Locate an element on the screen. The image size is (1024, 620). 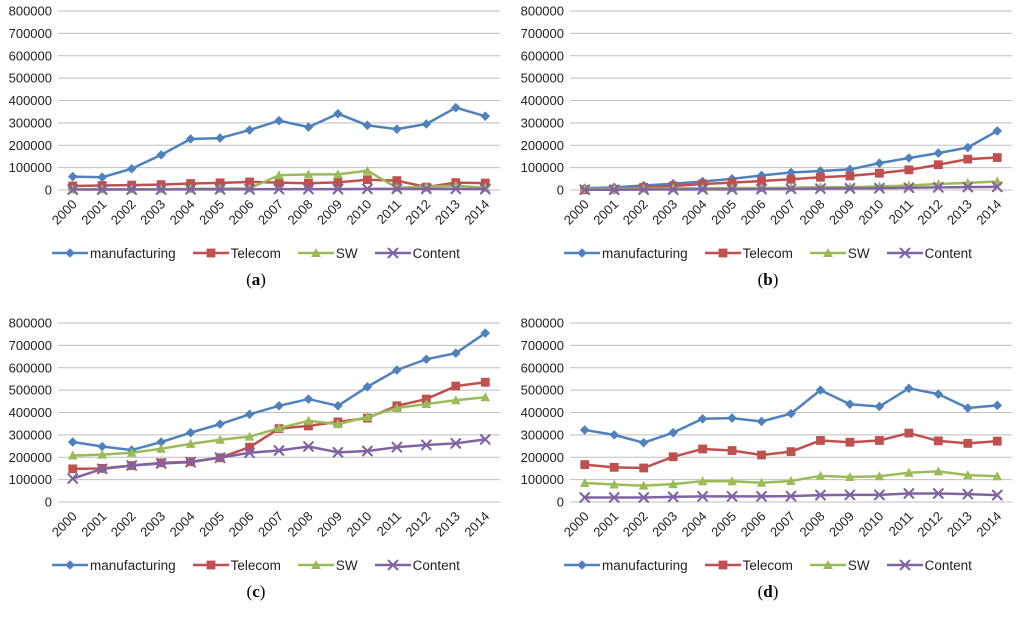
y-tick-label: 500000 is located at coordinates (542, 390).